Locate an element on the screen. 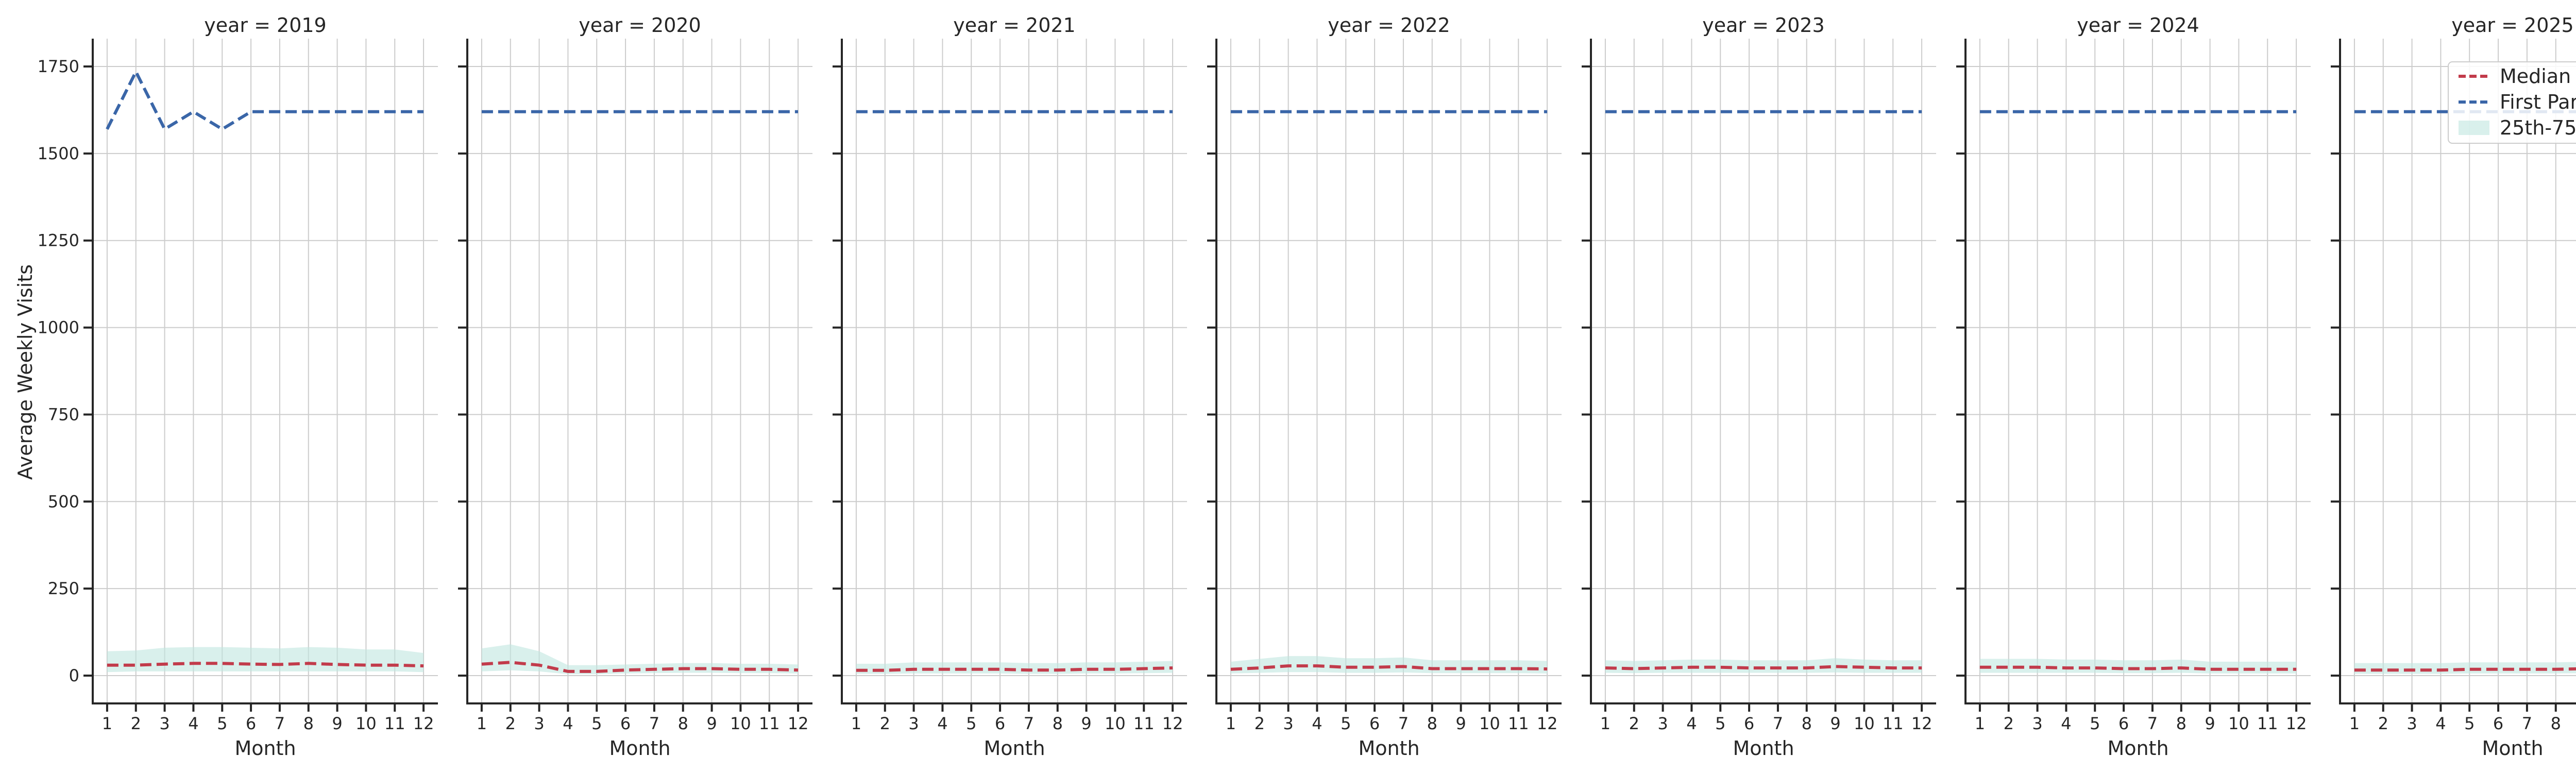 The image size is (2576, 773). y-tick-label: 750 is located at coordinates (63, 414).